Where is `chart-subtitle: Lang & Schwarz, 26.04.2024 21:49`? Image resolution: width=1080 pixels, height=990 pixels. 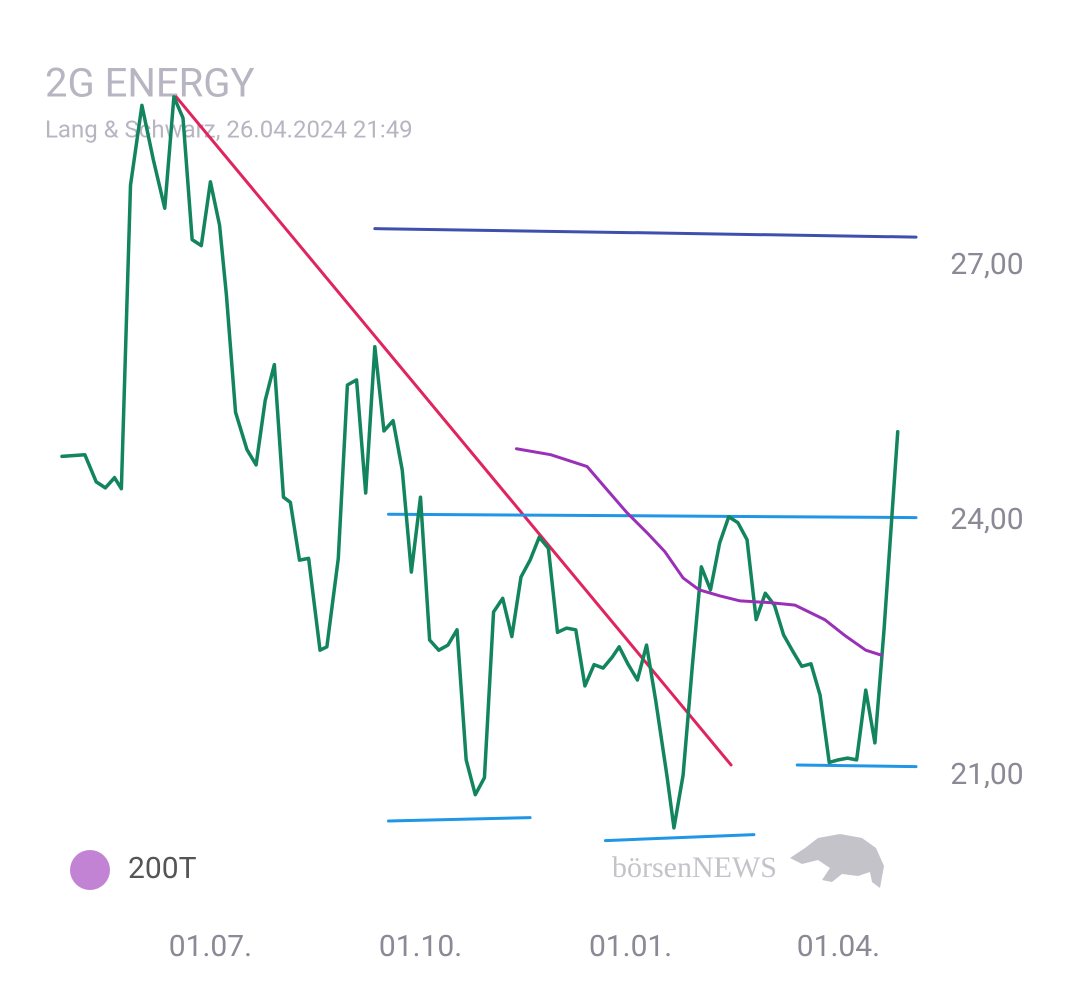
chart-subtitle: Lang & Schwarz, 26.04.2024 21:49 is located at coordinates (229, 129).